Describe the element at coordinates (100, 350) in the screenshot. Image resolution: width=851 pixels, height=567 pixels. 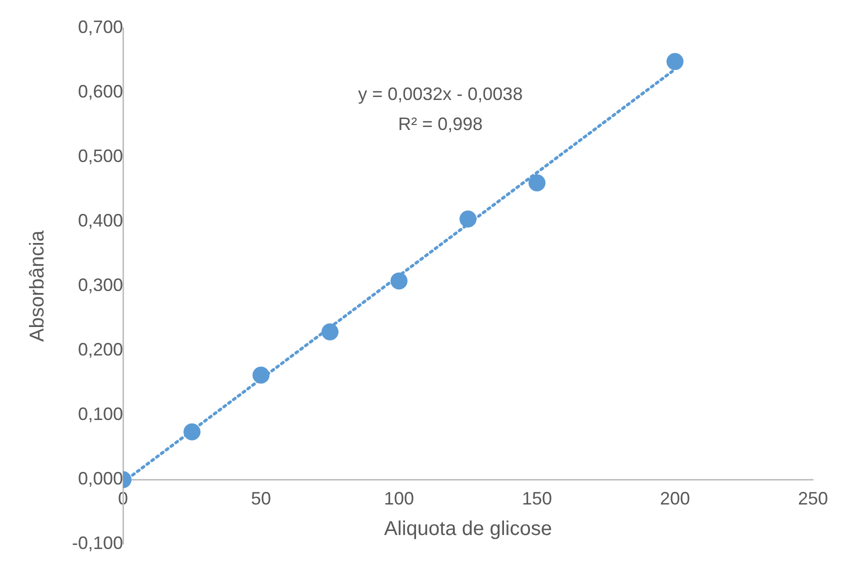
I see `y-tick-label: 0,200` at that location.